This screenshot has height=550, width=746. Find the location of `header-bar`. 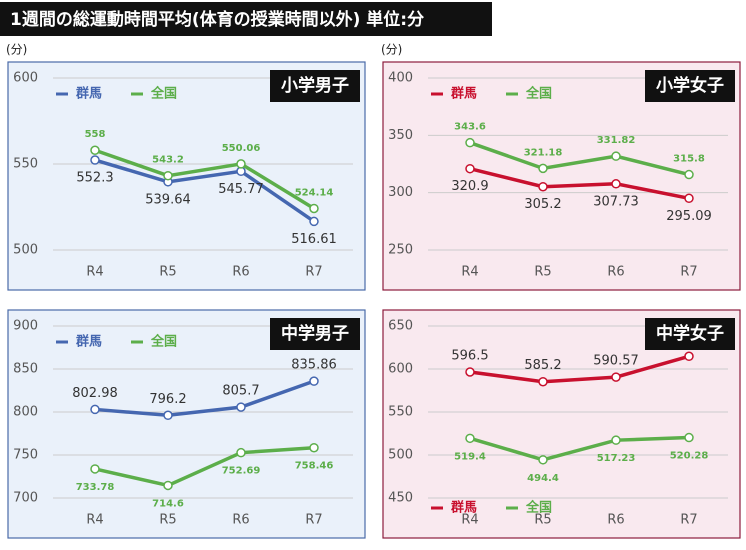

header-bar is located at coordinates (246, 19).